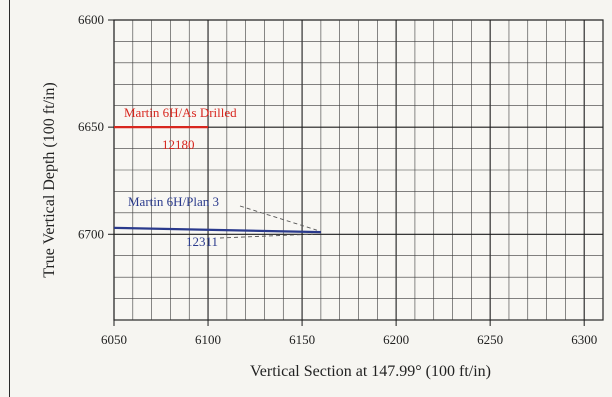 This screenshot has width=612, height=397. What do you see at coordinates (266, 236) in the screenshot?
I see `series-2-md-leader` at bounding box center [266, 236].